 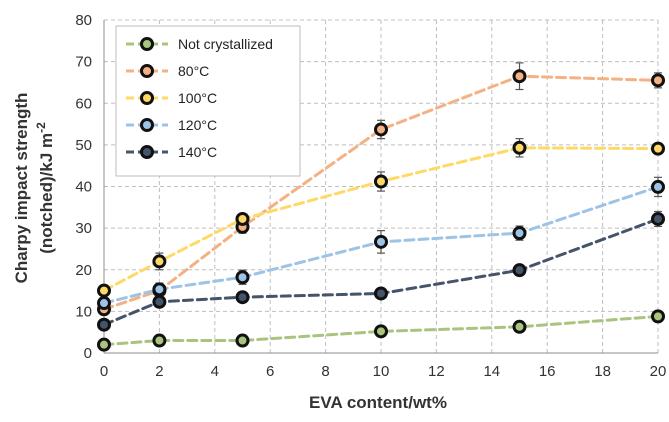 I want to click on y-axis-title-main: (notched)/kJ m, so click(x=46, y=193).